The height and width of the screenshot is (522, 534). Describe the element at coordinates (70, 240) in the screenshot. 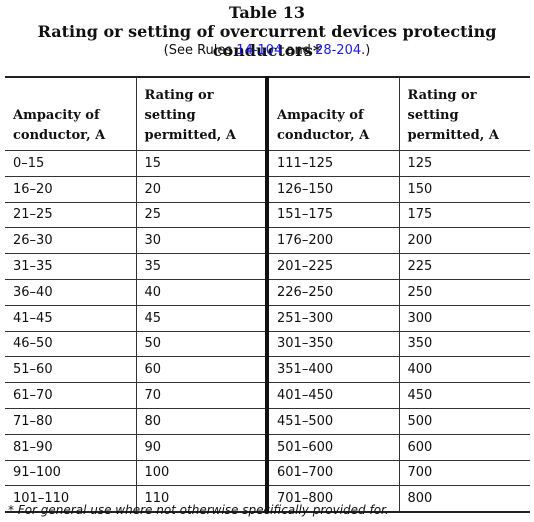

I see `ampacity-cell: 26–30` at that location.